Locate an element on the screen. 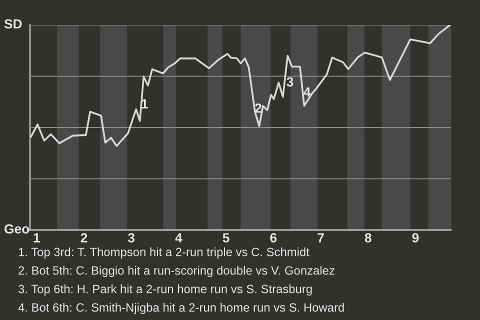  text: 2. Bot 5th: C. Biggio hit a run-scoring double vs V. Gonzalez is located at coordinates (176, 272).